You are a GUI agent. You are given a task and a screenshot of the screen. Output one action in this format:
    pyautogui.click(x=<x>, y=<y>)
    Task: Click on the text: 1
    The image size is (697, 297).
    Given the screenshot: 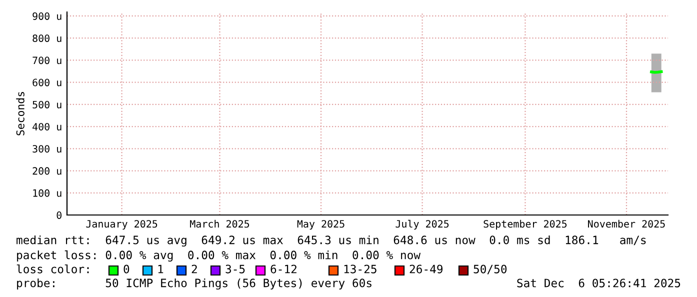 What is the action you would take?
    pyautogui.click(x=161, y=269)
    